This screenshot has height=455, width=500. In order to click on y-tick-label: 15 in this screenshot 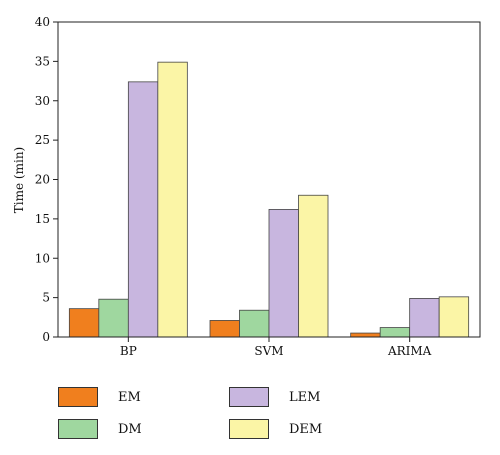, I will do `click(42, 219)`.